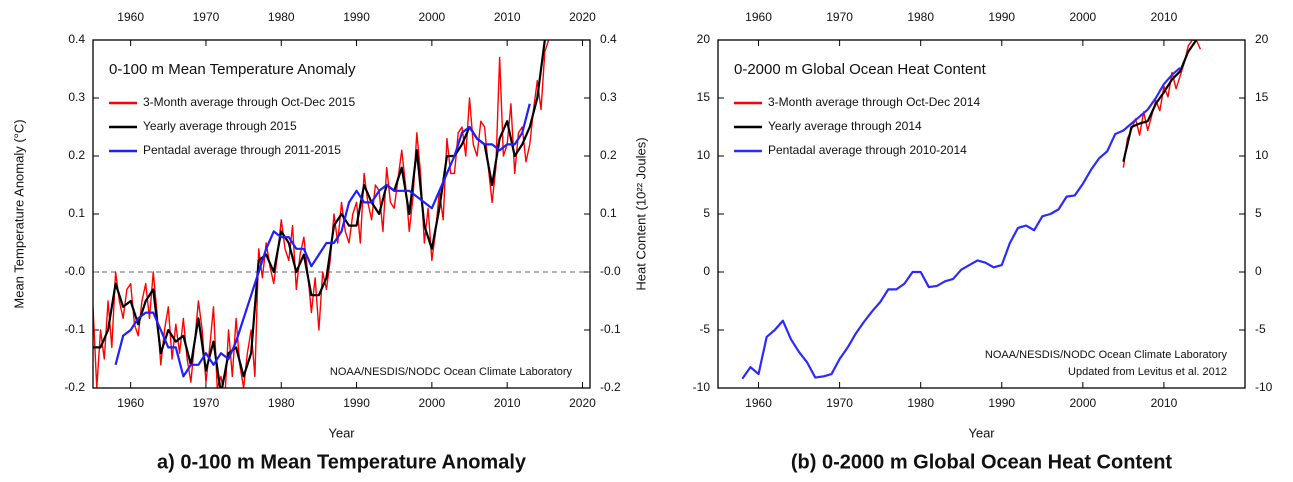  What do you see at coordinates (704, 97) in the screenshot?
I see `y-tick-label: 15` at bounding box center [704, 97].